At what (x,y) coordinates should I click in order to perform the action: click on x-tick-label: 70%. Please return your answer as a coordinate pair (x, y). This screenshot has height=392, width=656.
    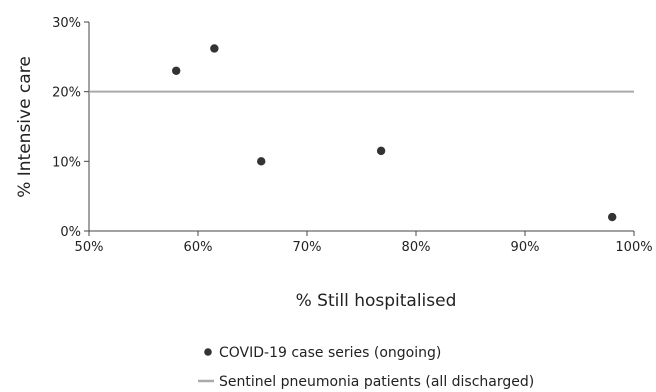
    Looking at the image, I should click on (307, 247).